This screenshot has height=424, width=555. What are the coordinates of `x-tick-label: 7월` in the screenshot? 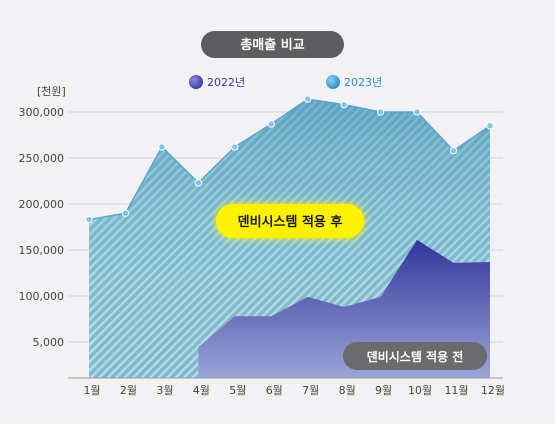 It's located at (310, 390).